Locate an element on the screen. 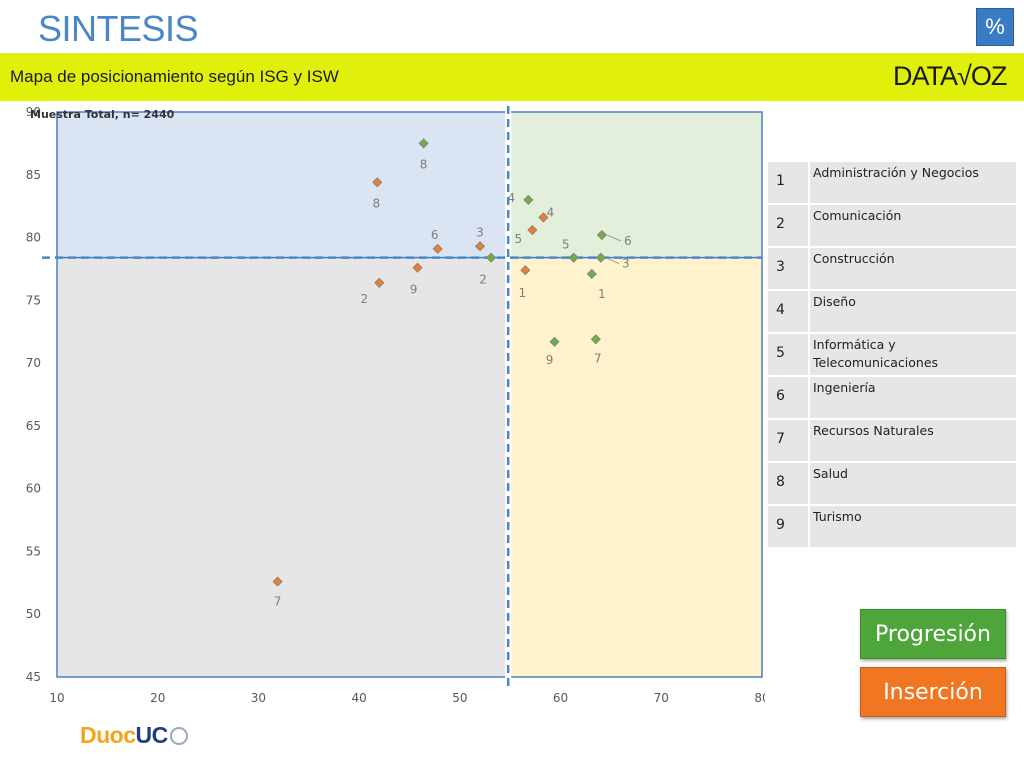 Image resolution: width=1024 pixels, height=768 pixels. x-tick-label: 60 is located at coordinates (560, 698).